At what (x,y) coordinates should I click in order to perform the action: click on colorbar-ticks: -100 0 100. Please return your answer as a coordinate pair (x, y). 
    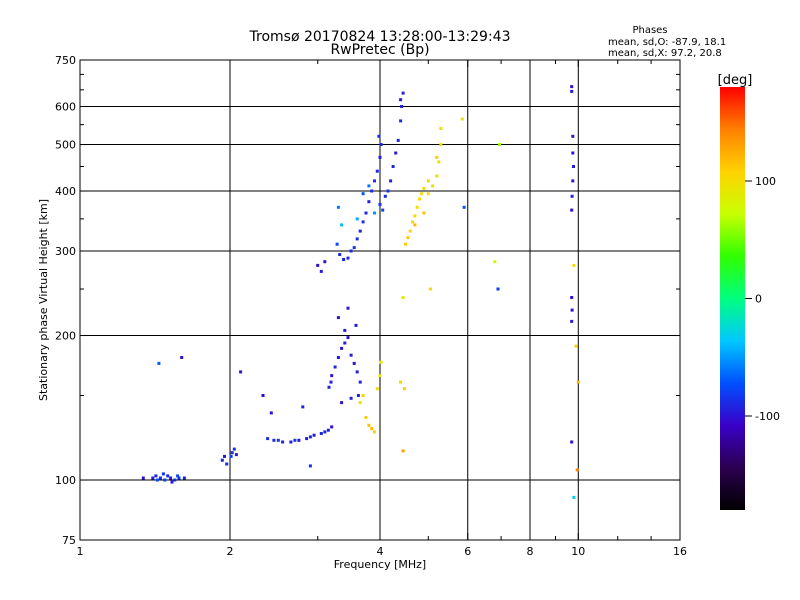
    Looking at the image, I should click on (762, 299).